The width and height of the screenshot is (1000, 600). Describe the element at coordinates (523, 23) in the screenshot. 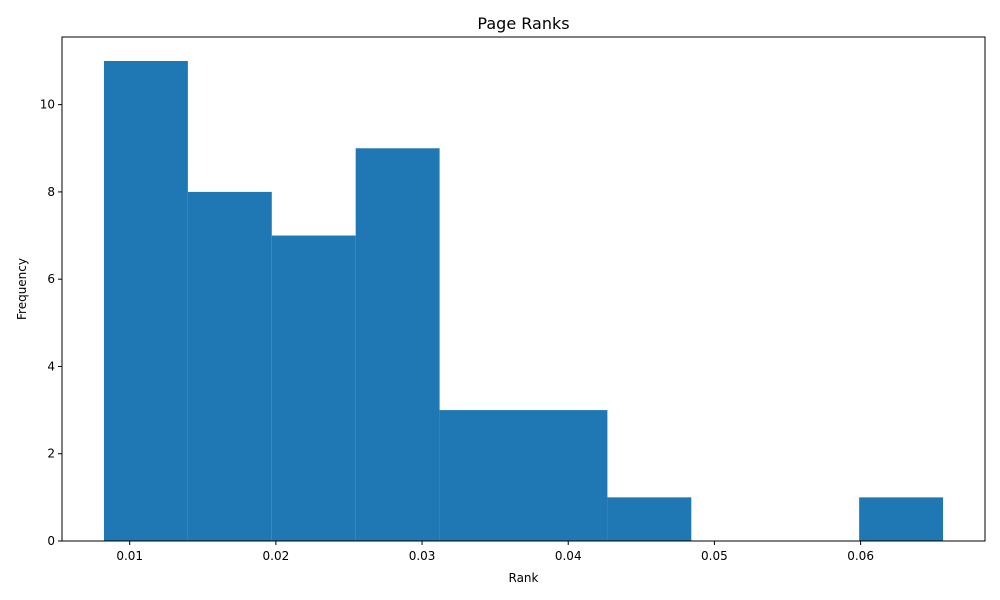

I see `chart-title: Page Ranks` at that location.